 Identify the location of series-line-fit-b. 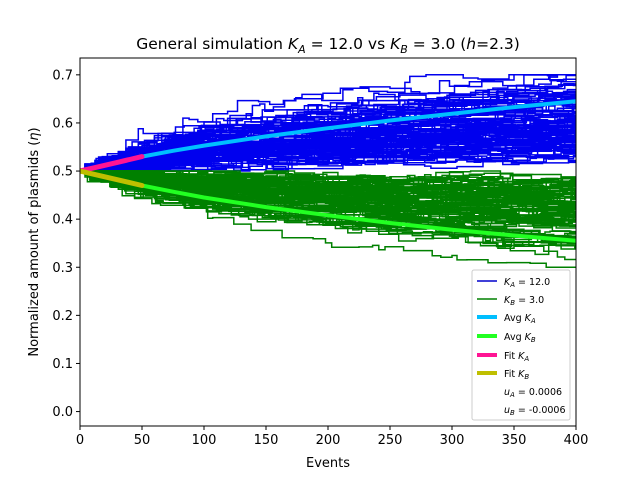
(112, 178).